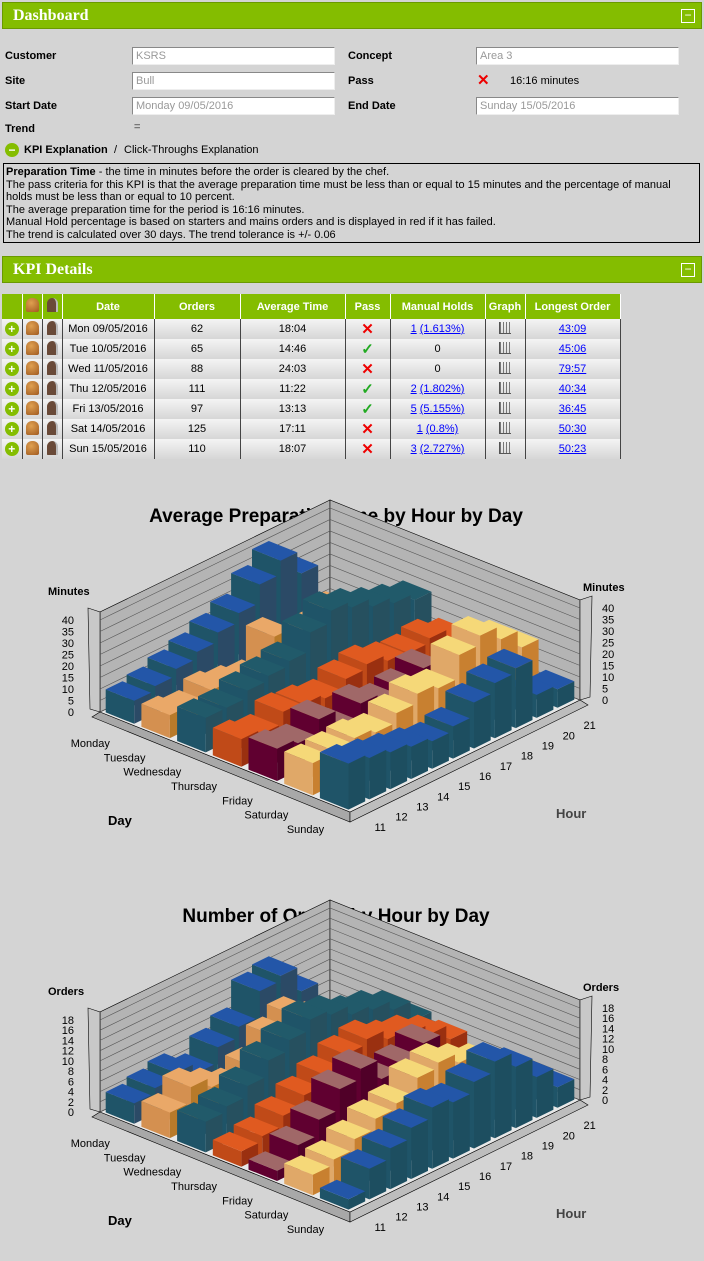  What do you see at coordinates (577, 106) in the screenshot?
I see `end-date-field: Sunday 15/05/2016` at bounding box center [577, 106].